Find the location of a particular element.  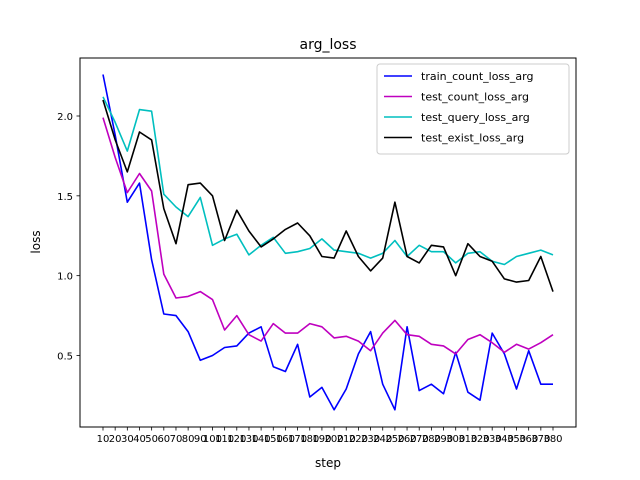

x-tick-label: 350 is located at coordinates (516, 439).